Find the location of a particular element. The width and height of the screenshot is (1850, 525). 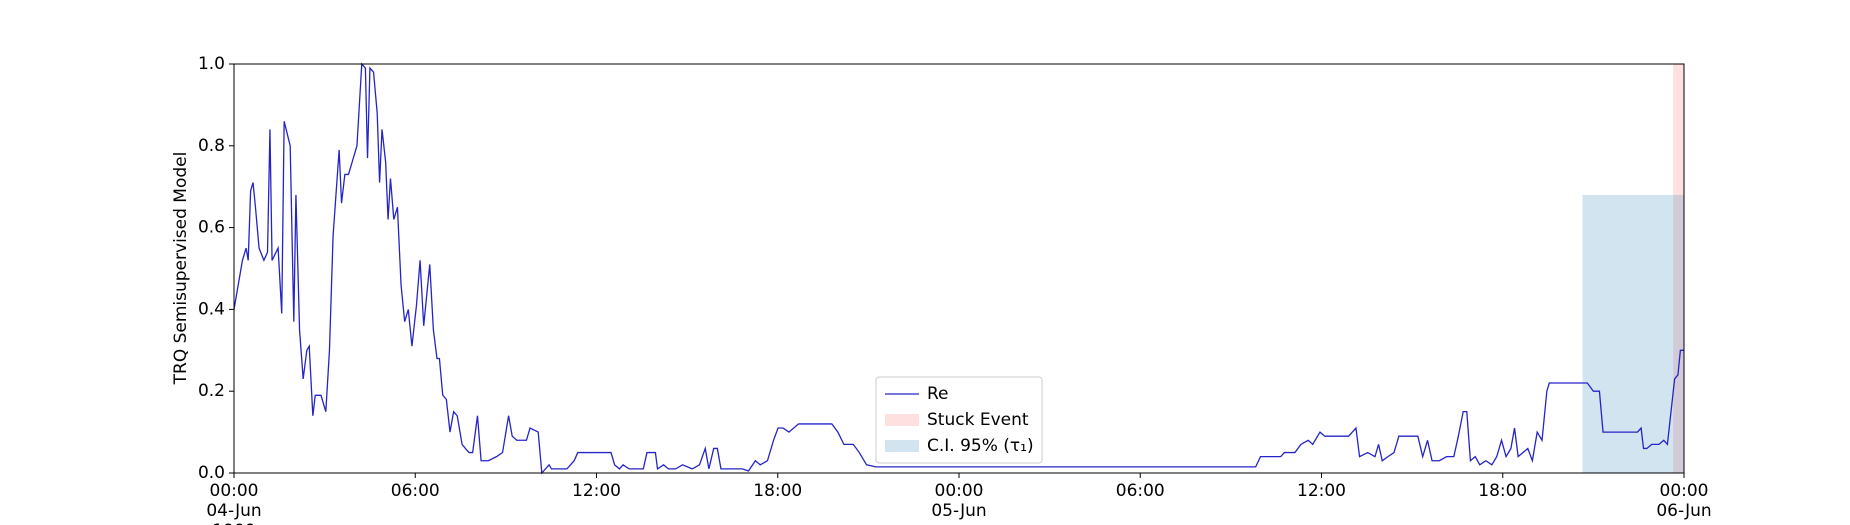

y-tick-label: 0.0 is located at coordinates (211, 473).